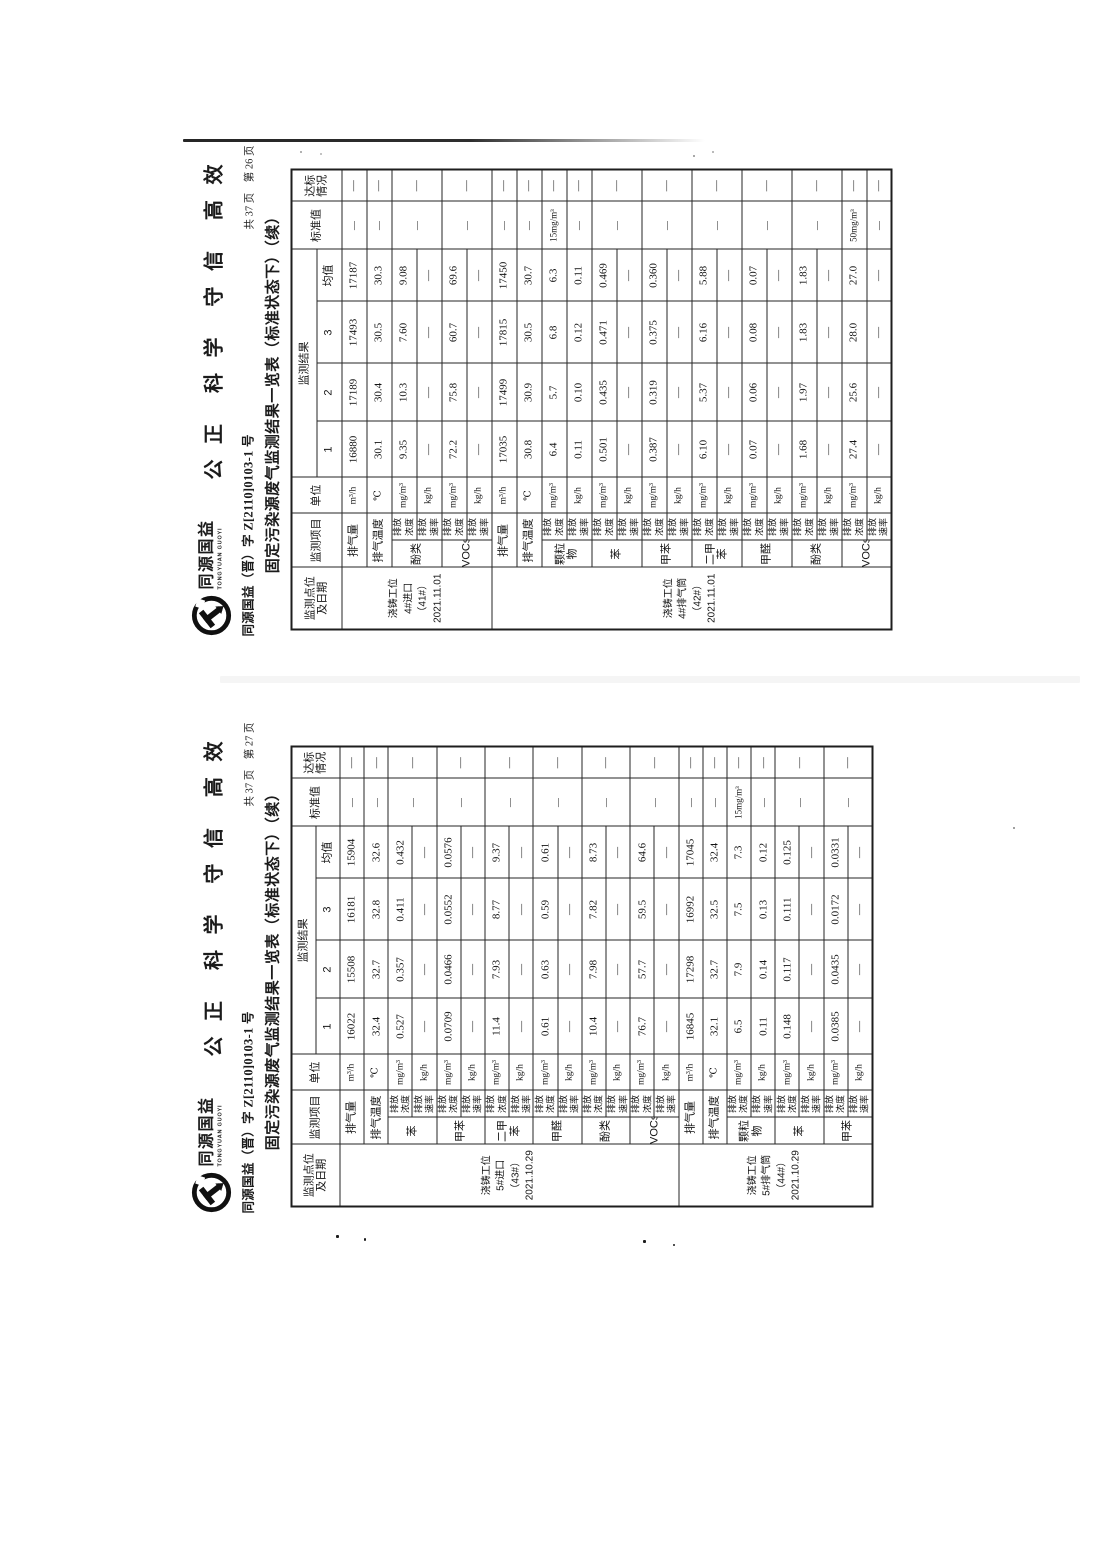  Describe the element at coordinates (593, 969) in the screenshot. I see `value-cell: 7.98` at that location.